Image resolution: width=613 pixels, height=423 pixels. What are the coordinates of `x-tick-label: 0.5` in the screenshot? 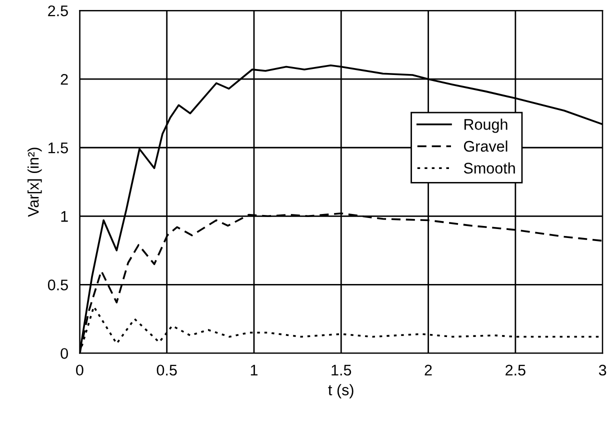 It's located at (166, 370).